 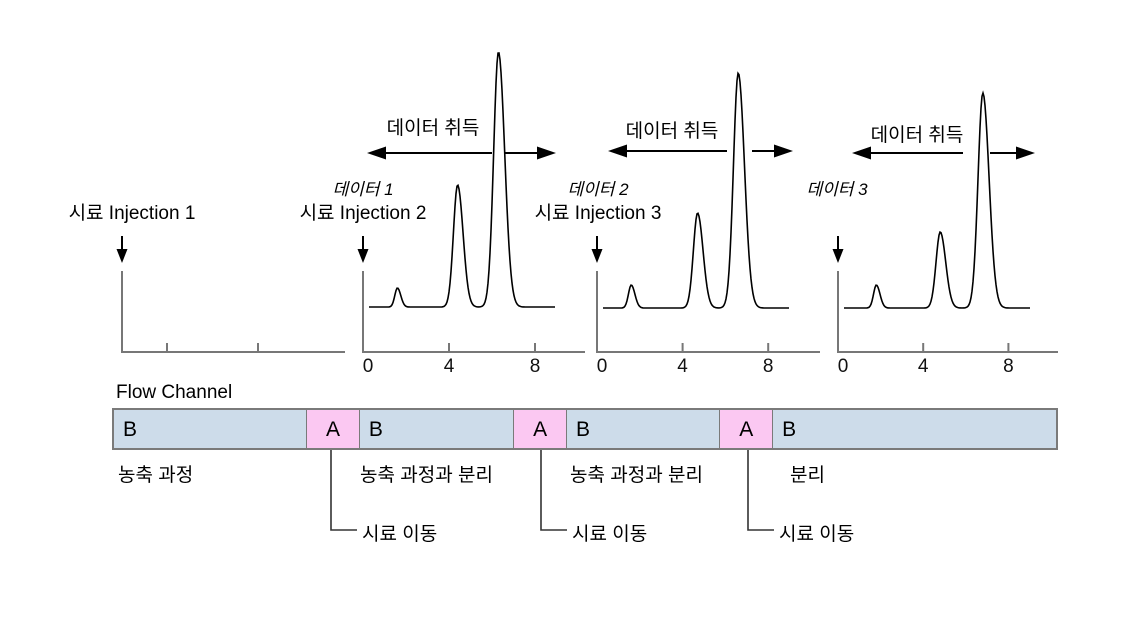 What do you see at coordinates (672, 131) in the screenshot?
I see `acquisition-label-2: 데이터 취득` at bounding box center [672, 131].